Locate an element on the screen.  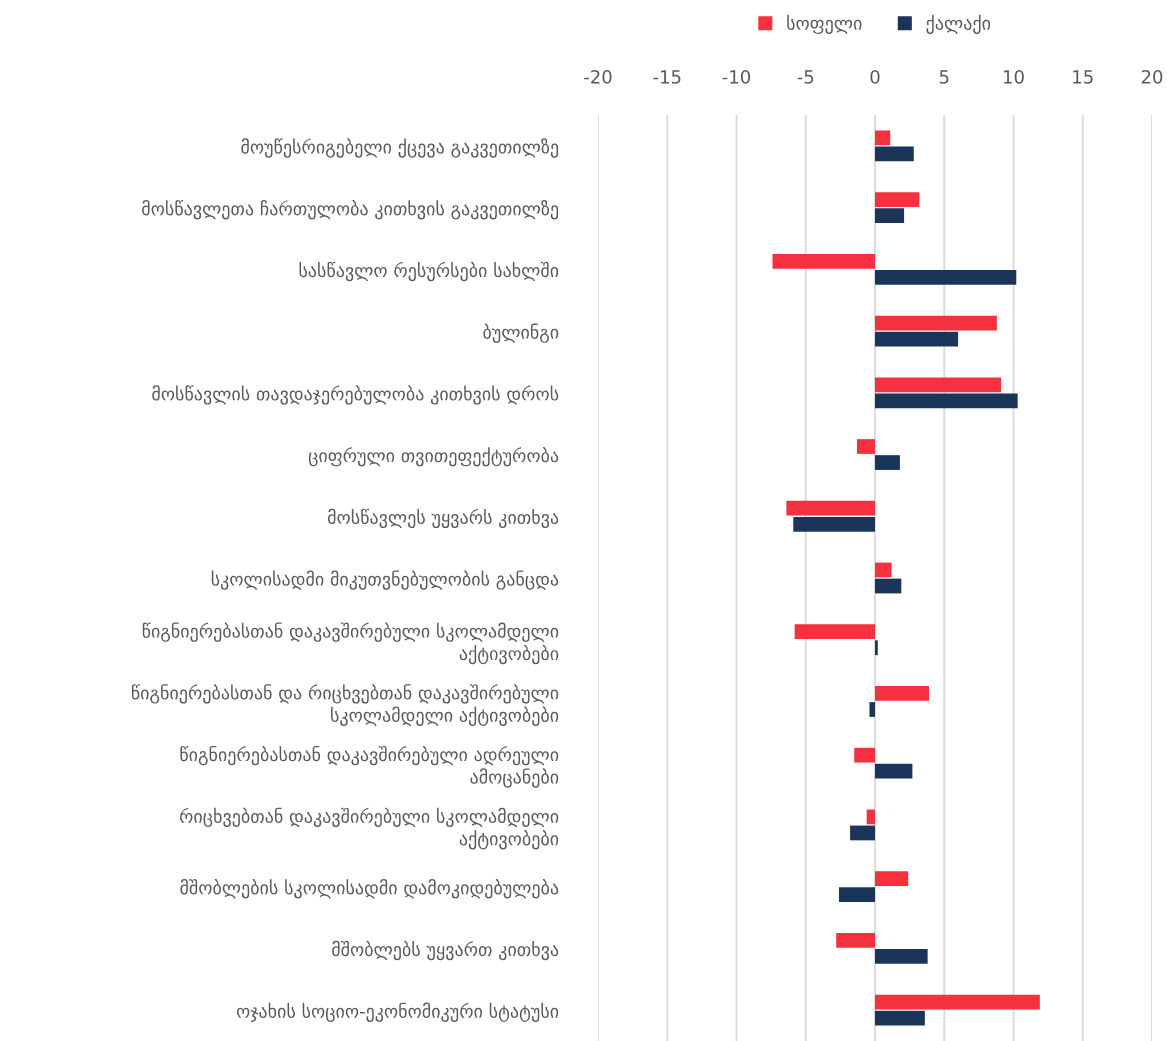
y-tick-label: წიგნიერებასთან დაკავშირებული სკოლამდელი აქტივობები is located at coordinates (350, 643).